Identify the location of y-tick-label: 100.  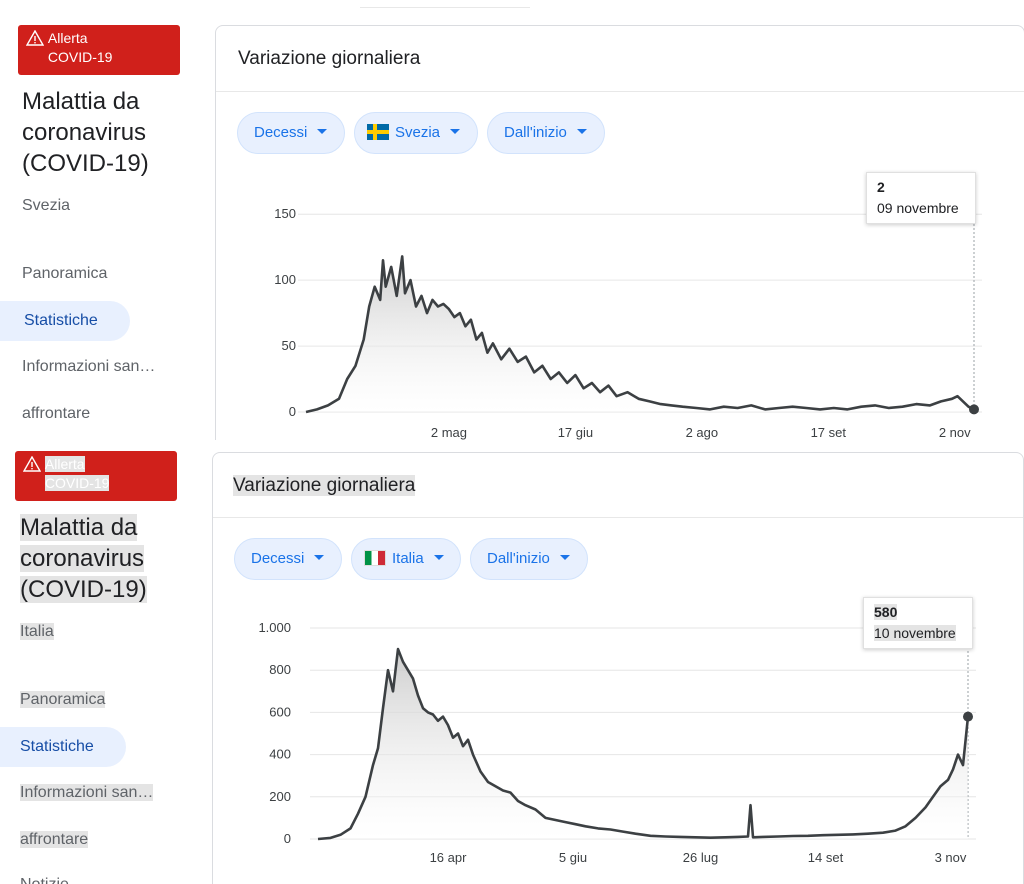
(285, 279).